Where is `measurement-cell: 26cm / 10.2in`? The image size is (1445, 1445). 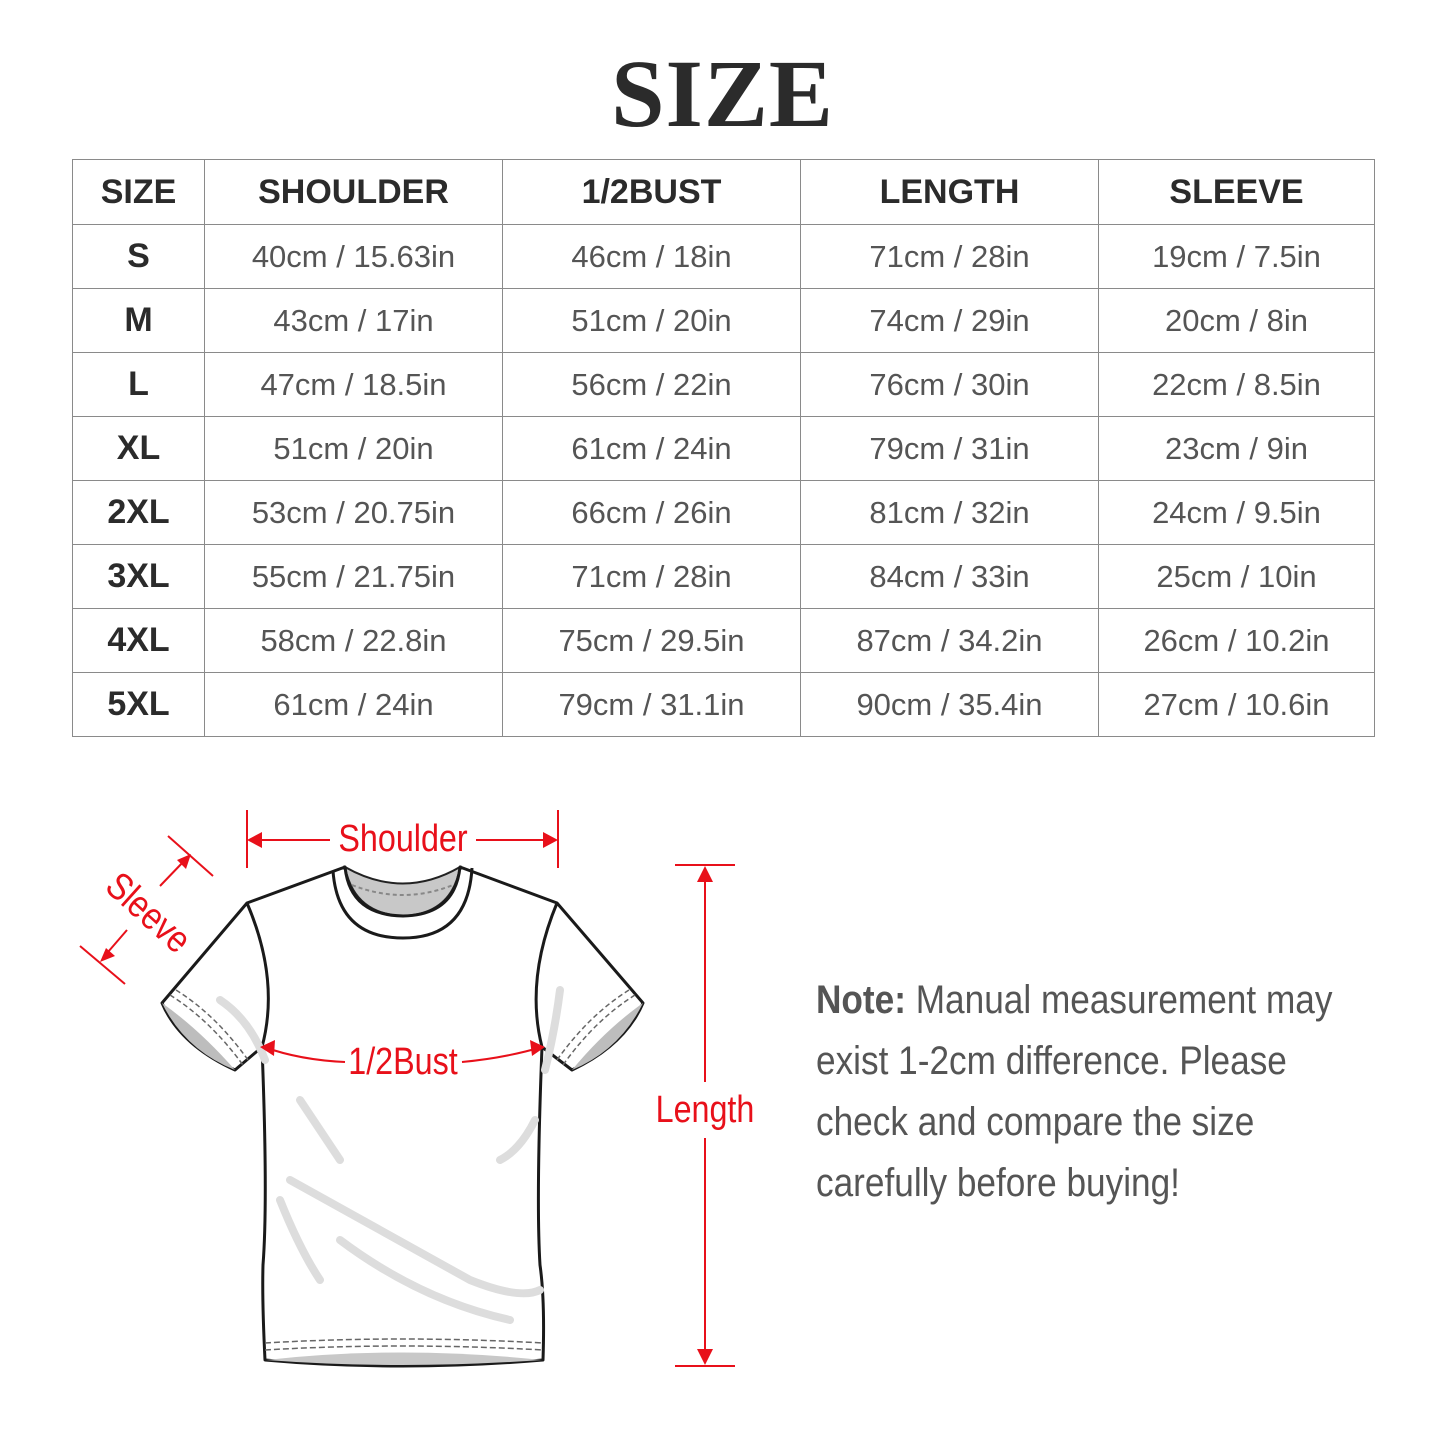 measurement-cell: 26cm / 10.2in is located at coordinates (1236, 640).